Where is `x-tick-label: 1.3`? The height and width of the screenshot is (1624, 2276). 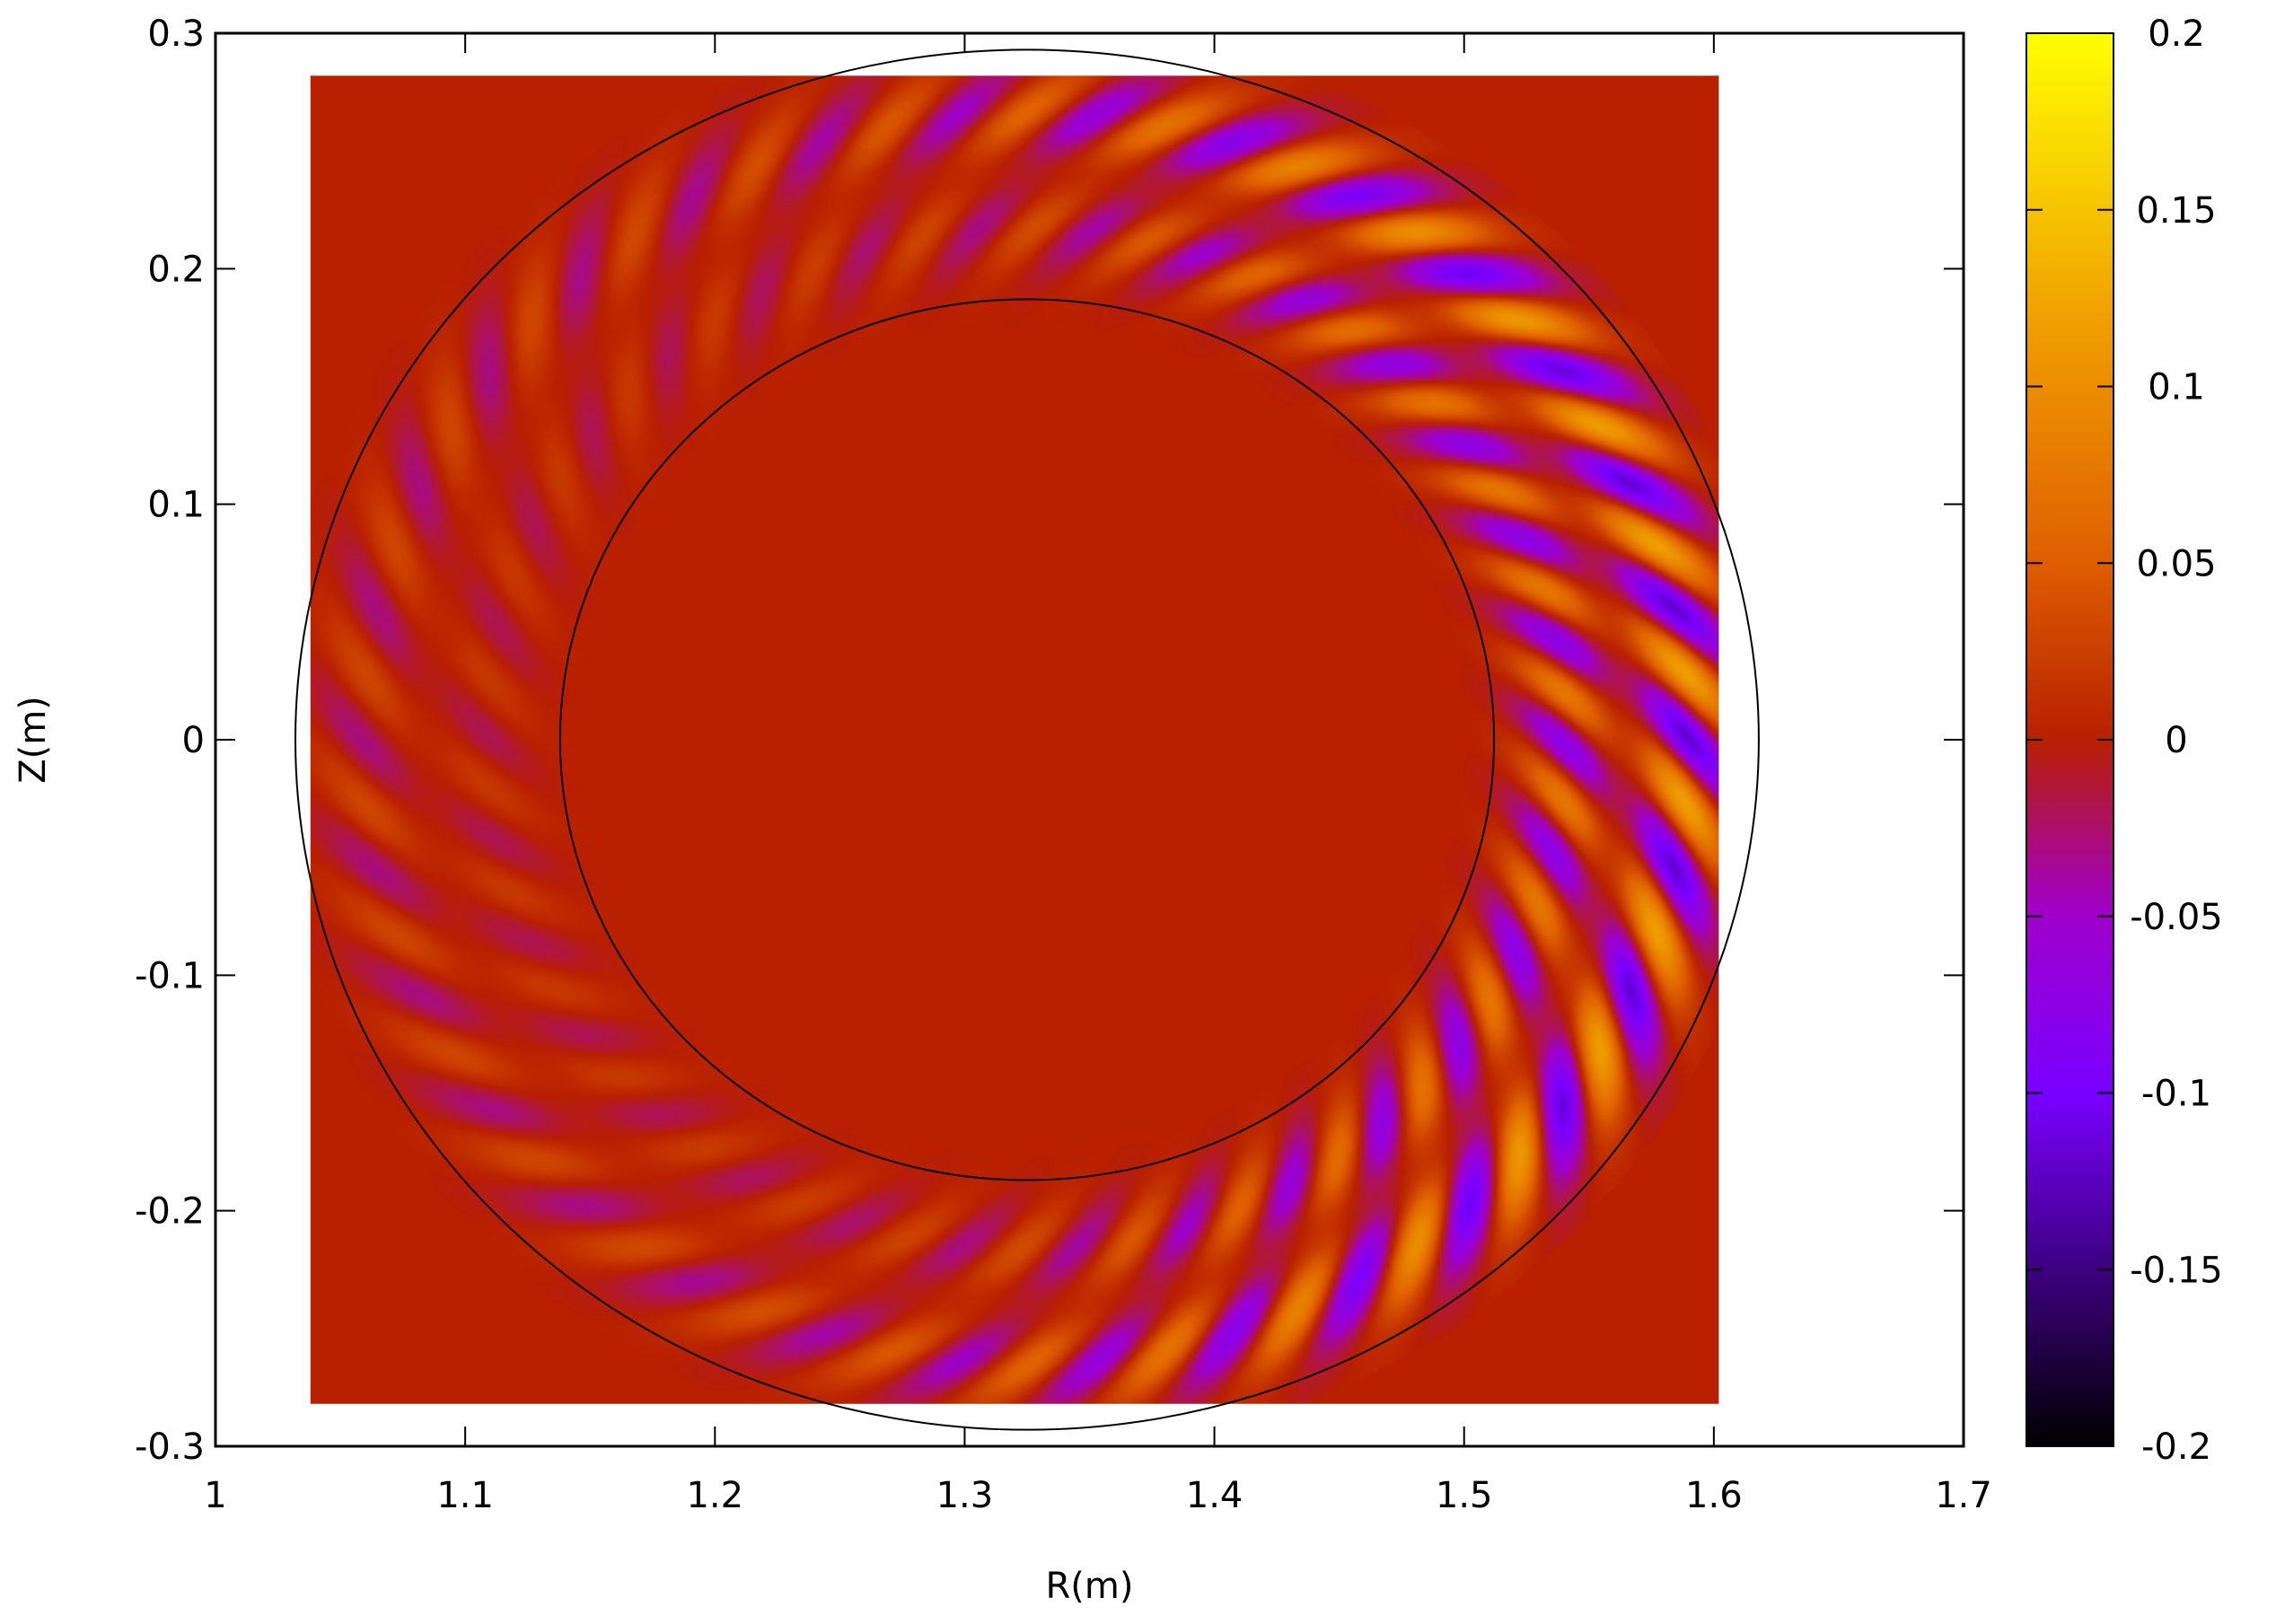 x-tick-label: 1.3 is located at coordinates (965, 1495).